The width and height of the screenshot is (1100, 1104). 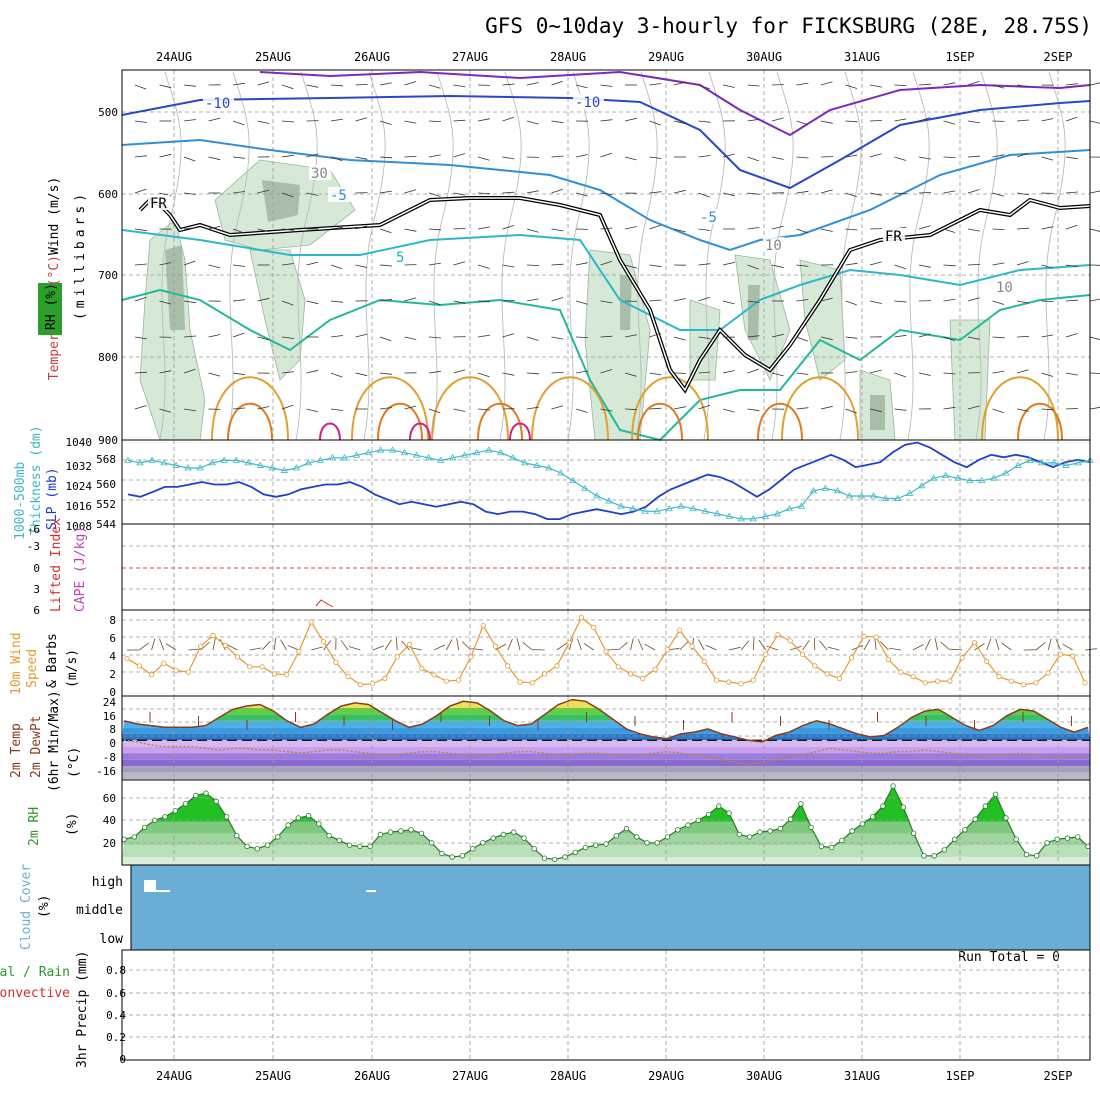 What do you see at coordinates (20, 501) in the screenshot?
I see `slp-axis-titles: 1000-500mb` at bounding box center [20, 501].